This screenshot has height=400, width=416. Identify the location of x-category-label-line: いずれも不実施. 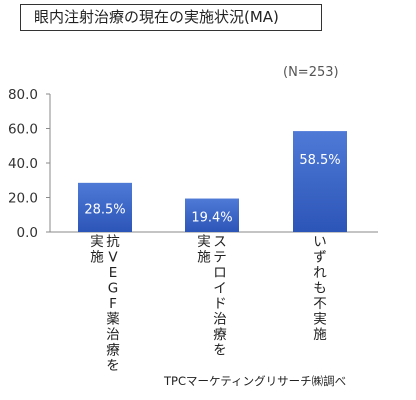
(320, 288).